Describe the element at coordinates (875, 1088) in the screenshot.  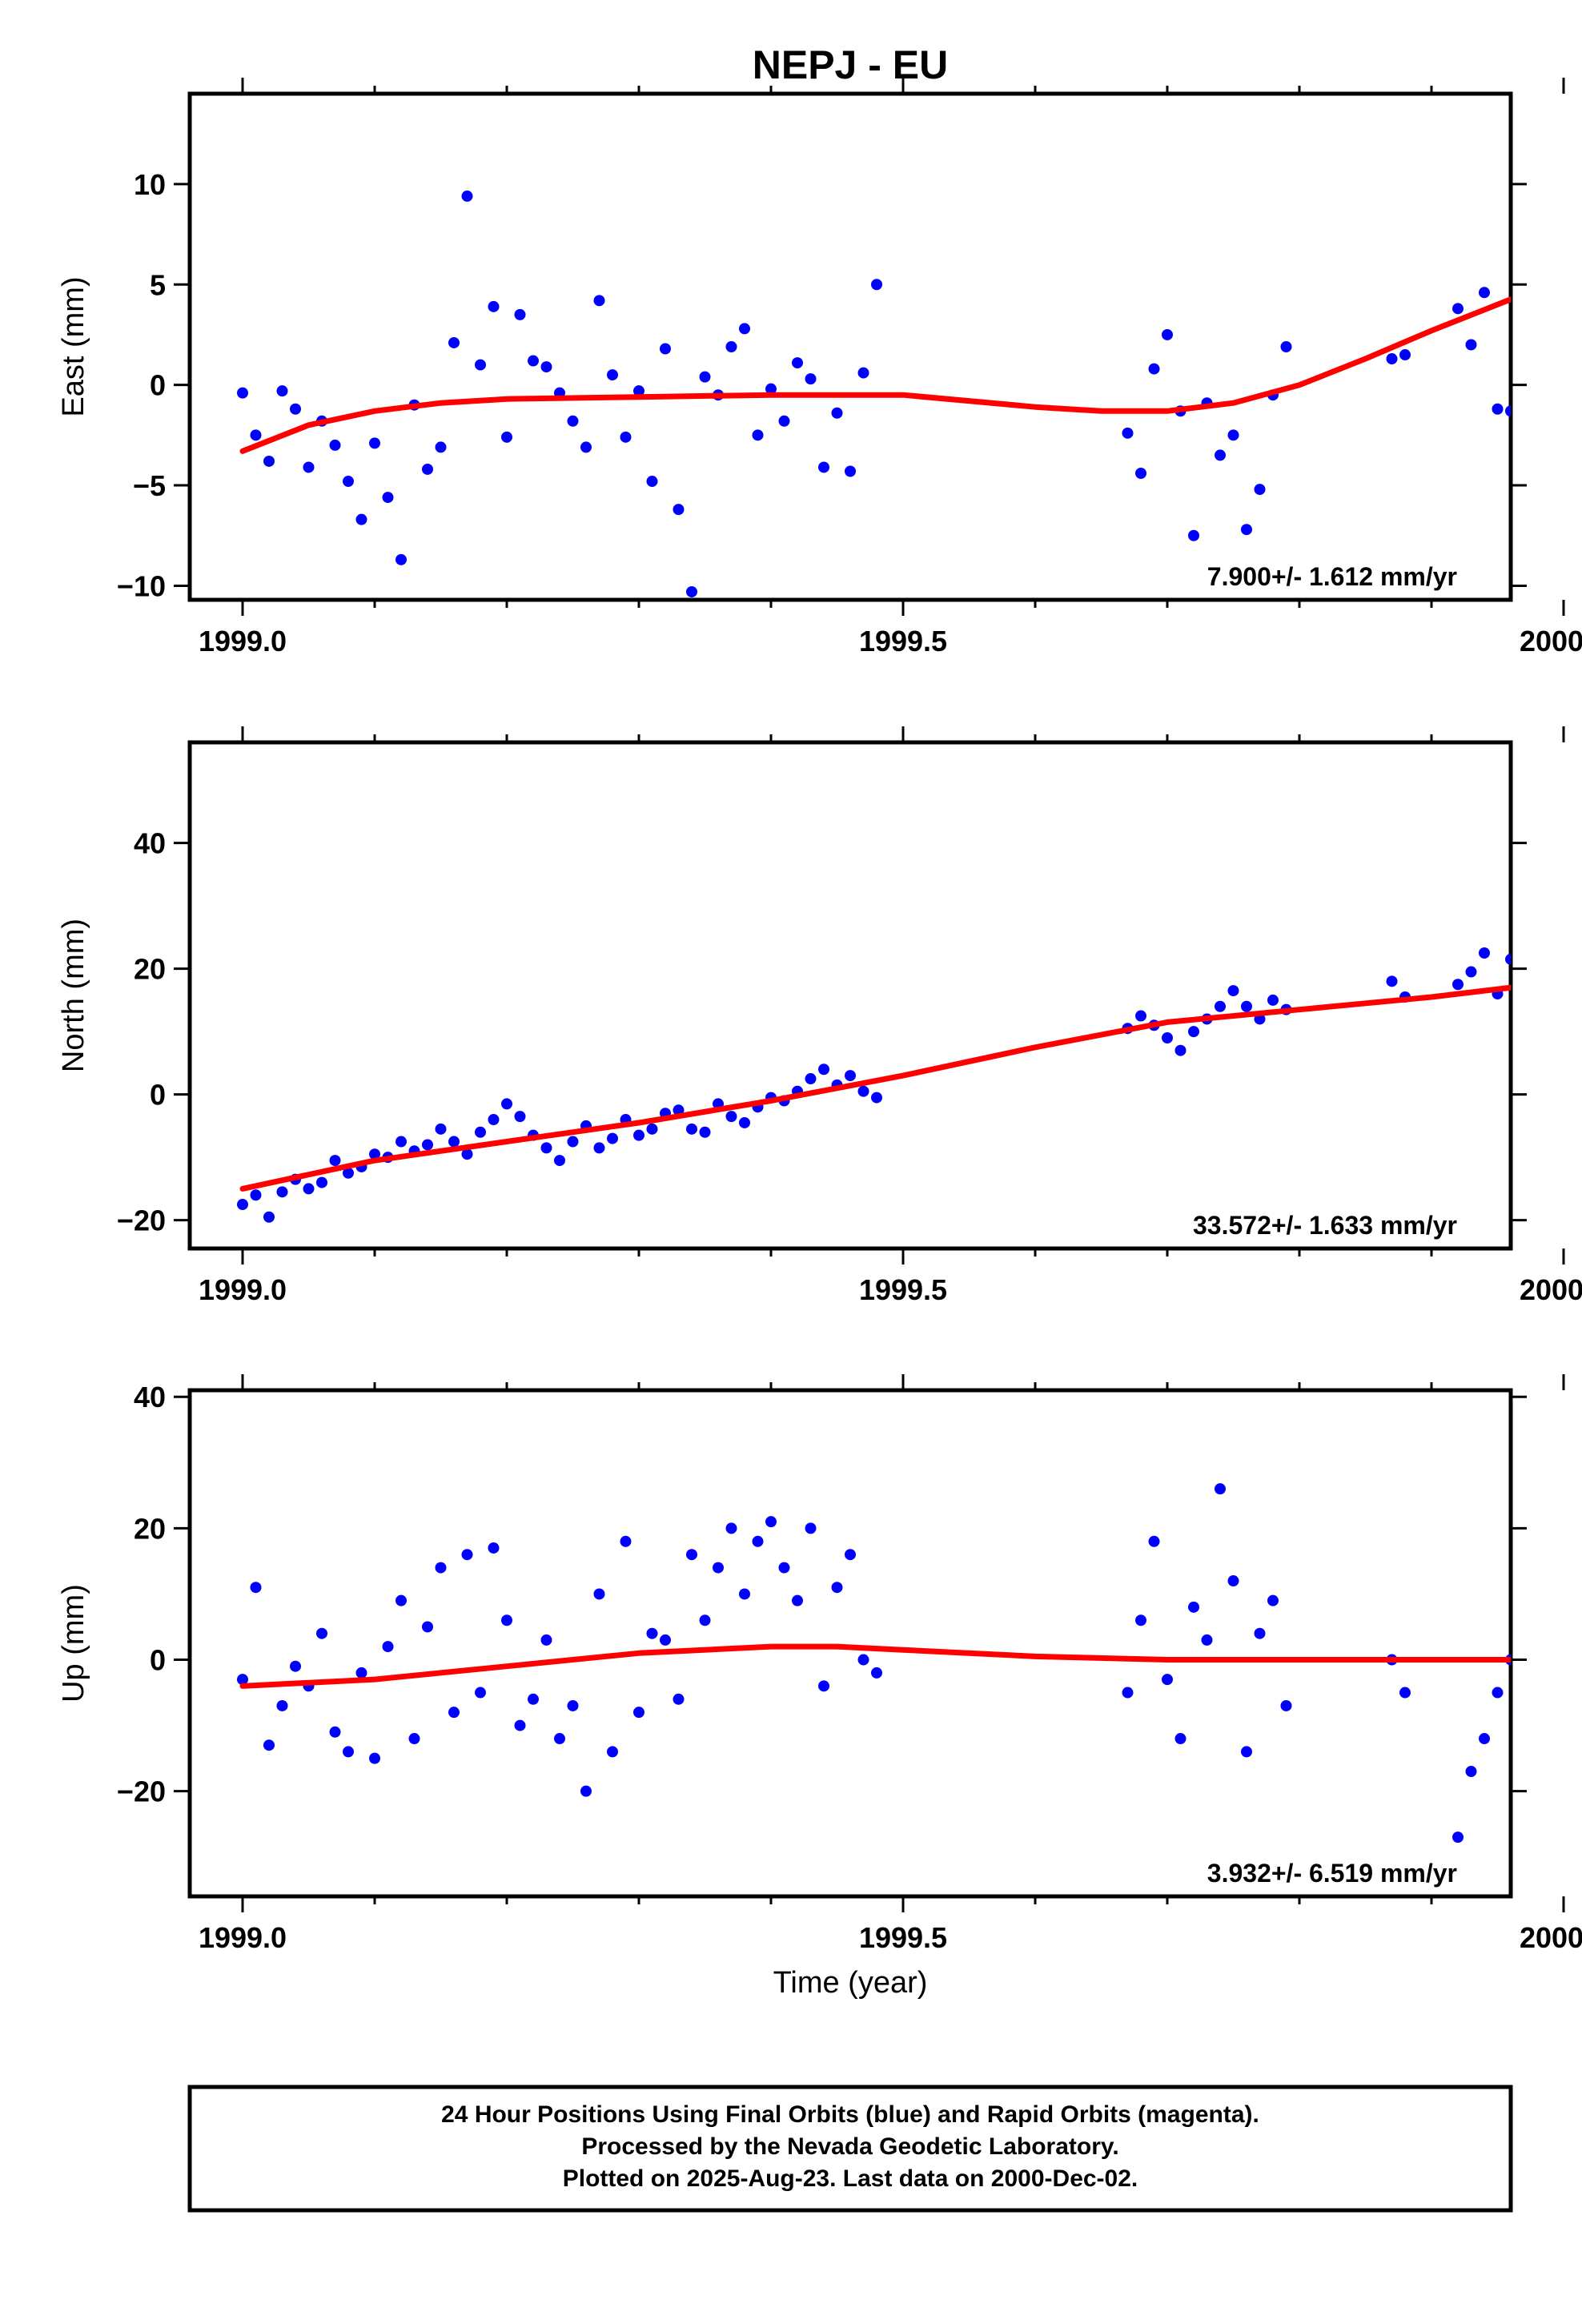
I see `north-fit-line` at that location.